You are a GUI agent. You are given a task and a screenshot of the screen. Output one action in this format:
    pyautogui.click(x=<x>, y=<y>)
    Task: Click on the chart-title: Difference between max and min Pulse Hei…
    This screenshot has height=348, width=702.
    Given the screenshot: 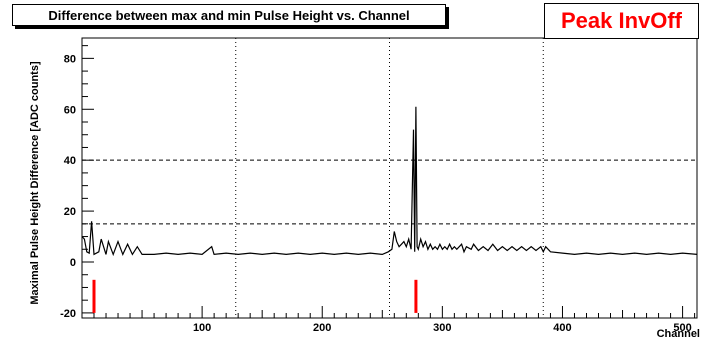 What is the action you would take?
    pyautogui.click(x=229, y=15)
    